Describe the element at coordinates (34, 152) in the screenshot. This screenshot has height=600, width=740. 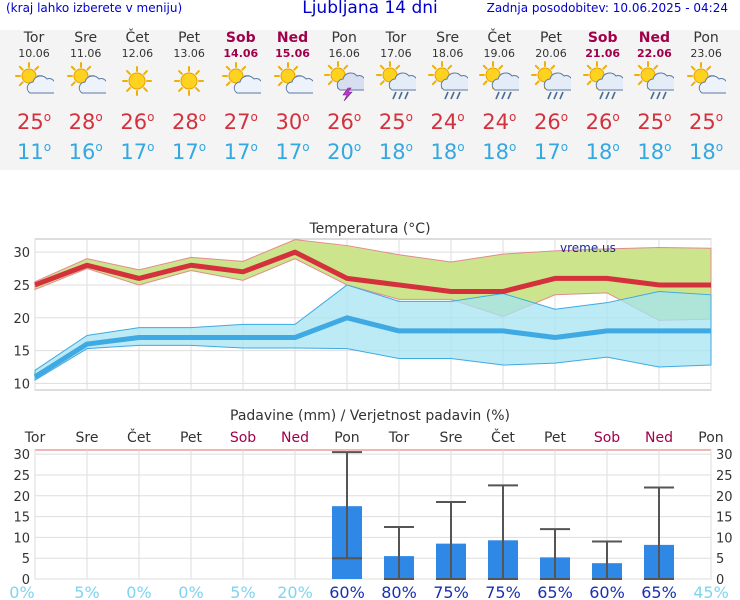
I see `min-temp: 11o` at that location.